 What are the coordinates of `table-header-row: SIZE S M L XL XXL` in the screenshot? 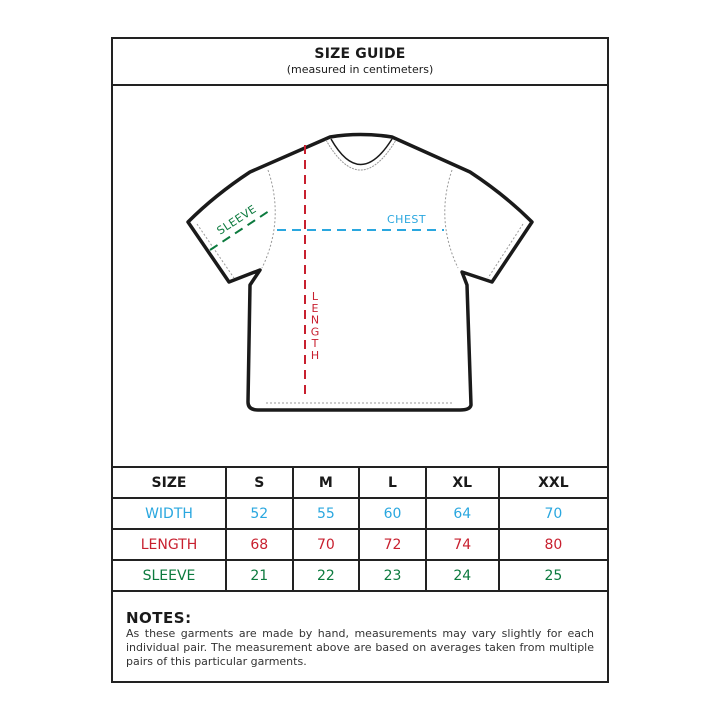 It's located at (360, 482).